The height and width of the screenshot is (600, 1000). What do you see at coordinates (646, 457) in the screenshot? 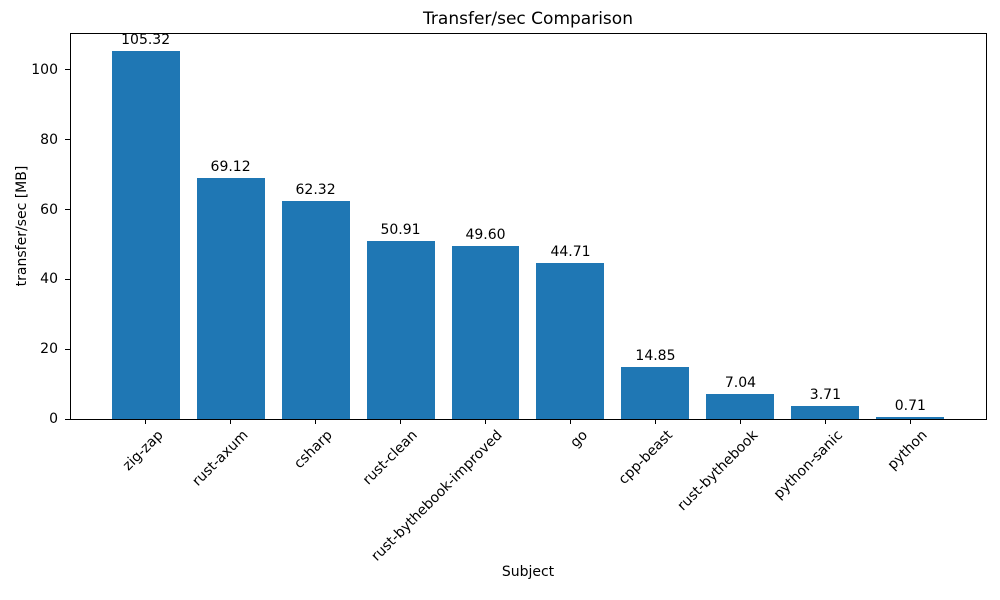
I see `x-tick-label: cpp-beast` at bounding box center [646, 457].